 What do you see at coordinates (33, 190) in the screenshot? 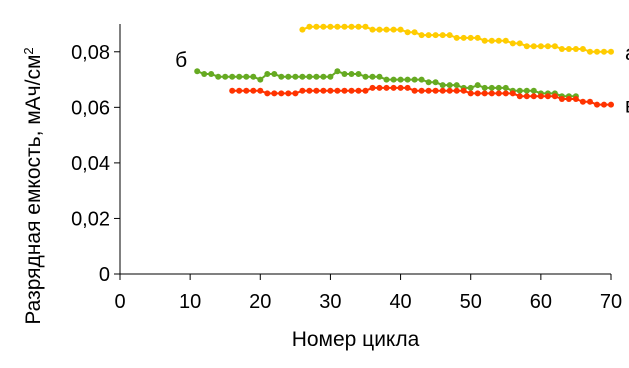
I see `y-axis-title-main: Разрядная емкость, мАч/см` at bounding box center [33, 190].